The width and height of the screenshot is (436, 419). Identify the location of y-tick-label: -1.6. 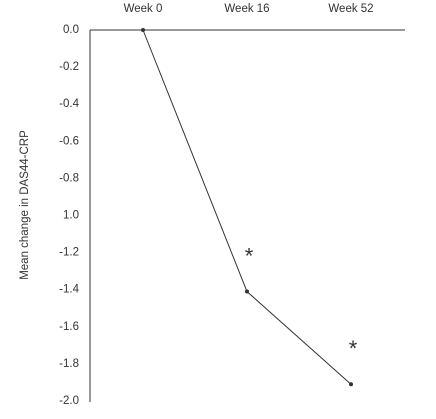
(69, 327).